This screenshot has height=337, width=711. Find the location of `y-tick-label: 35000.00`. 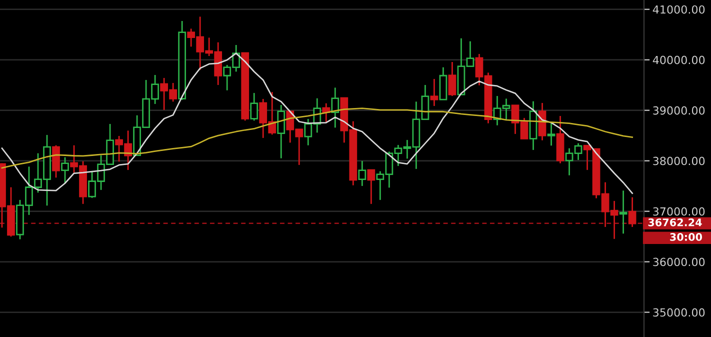

y-tick-label: 35000.00 is located at coordinates (679, 312).